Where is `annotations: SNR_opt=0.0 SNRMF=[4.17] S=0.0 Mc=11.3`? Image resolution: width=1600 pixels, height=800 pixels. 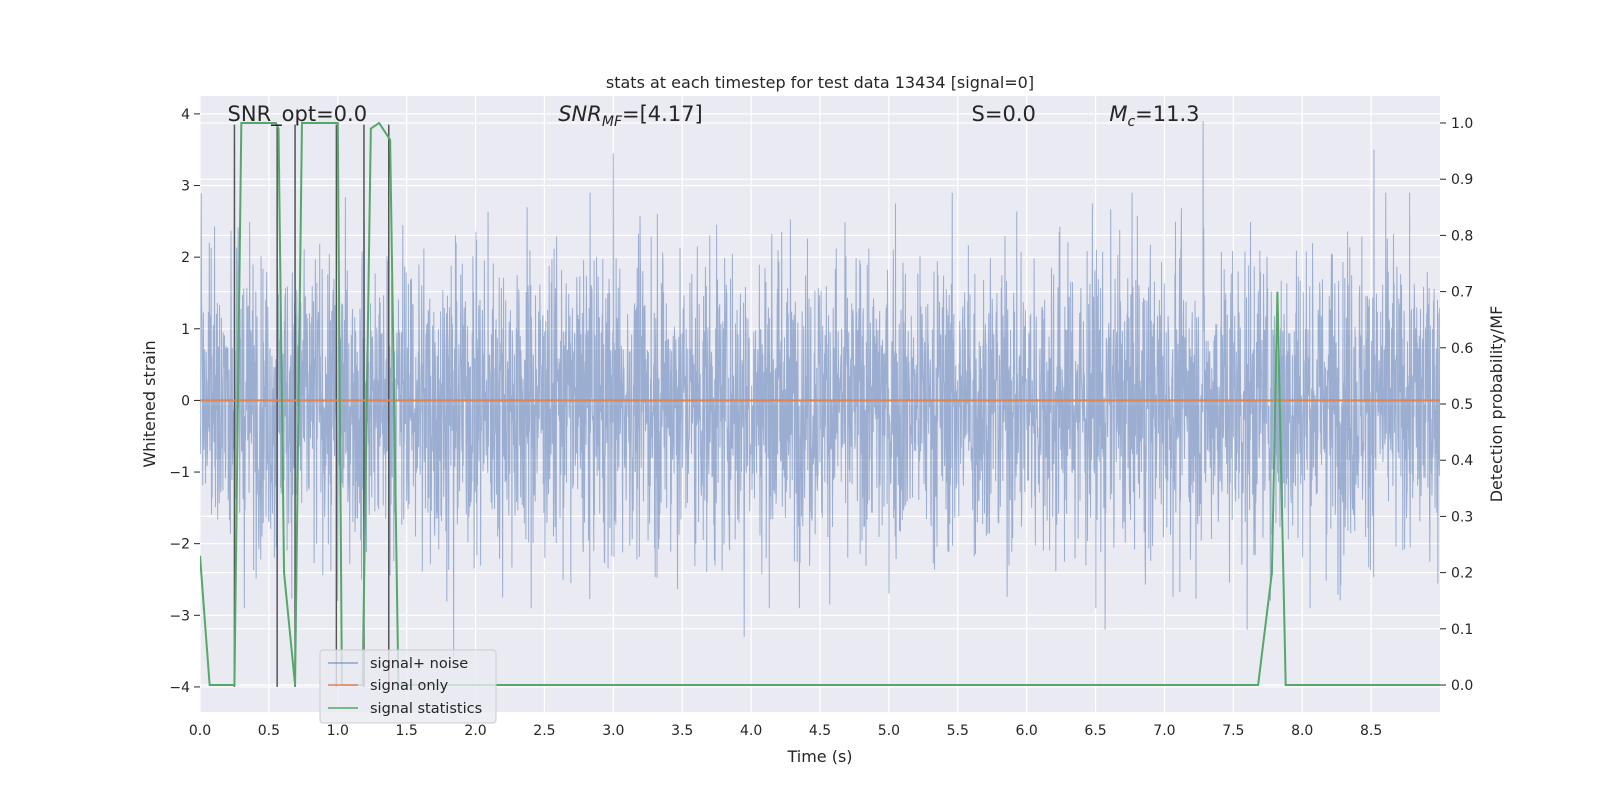
annotations: SNR_opt=0.0 SNRMF=[4.17] S=0.0 Mc=11.3 is located at coordinates (714, 116).